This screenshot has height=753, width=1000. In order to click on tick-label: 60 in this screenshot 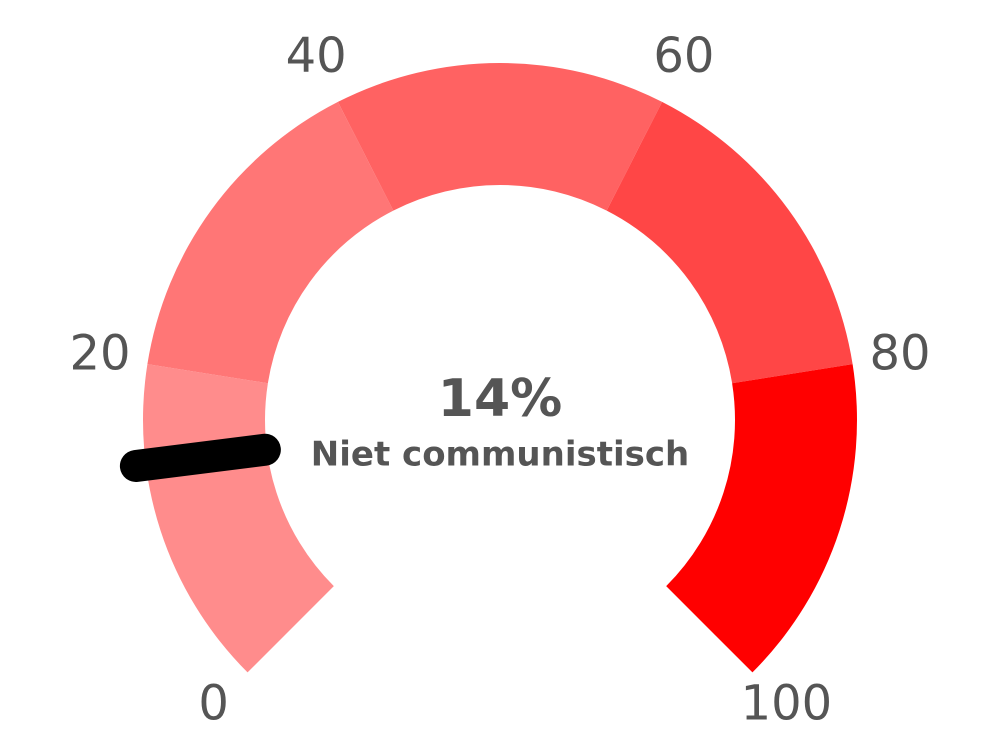, I will do `click(683, 56)`.